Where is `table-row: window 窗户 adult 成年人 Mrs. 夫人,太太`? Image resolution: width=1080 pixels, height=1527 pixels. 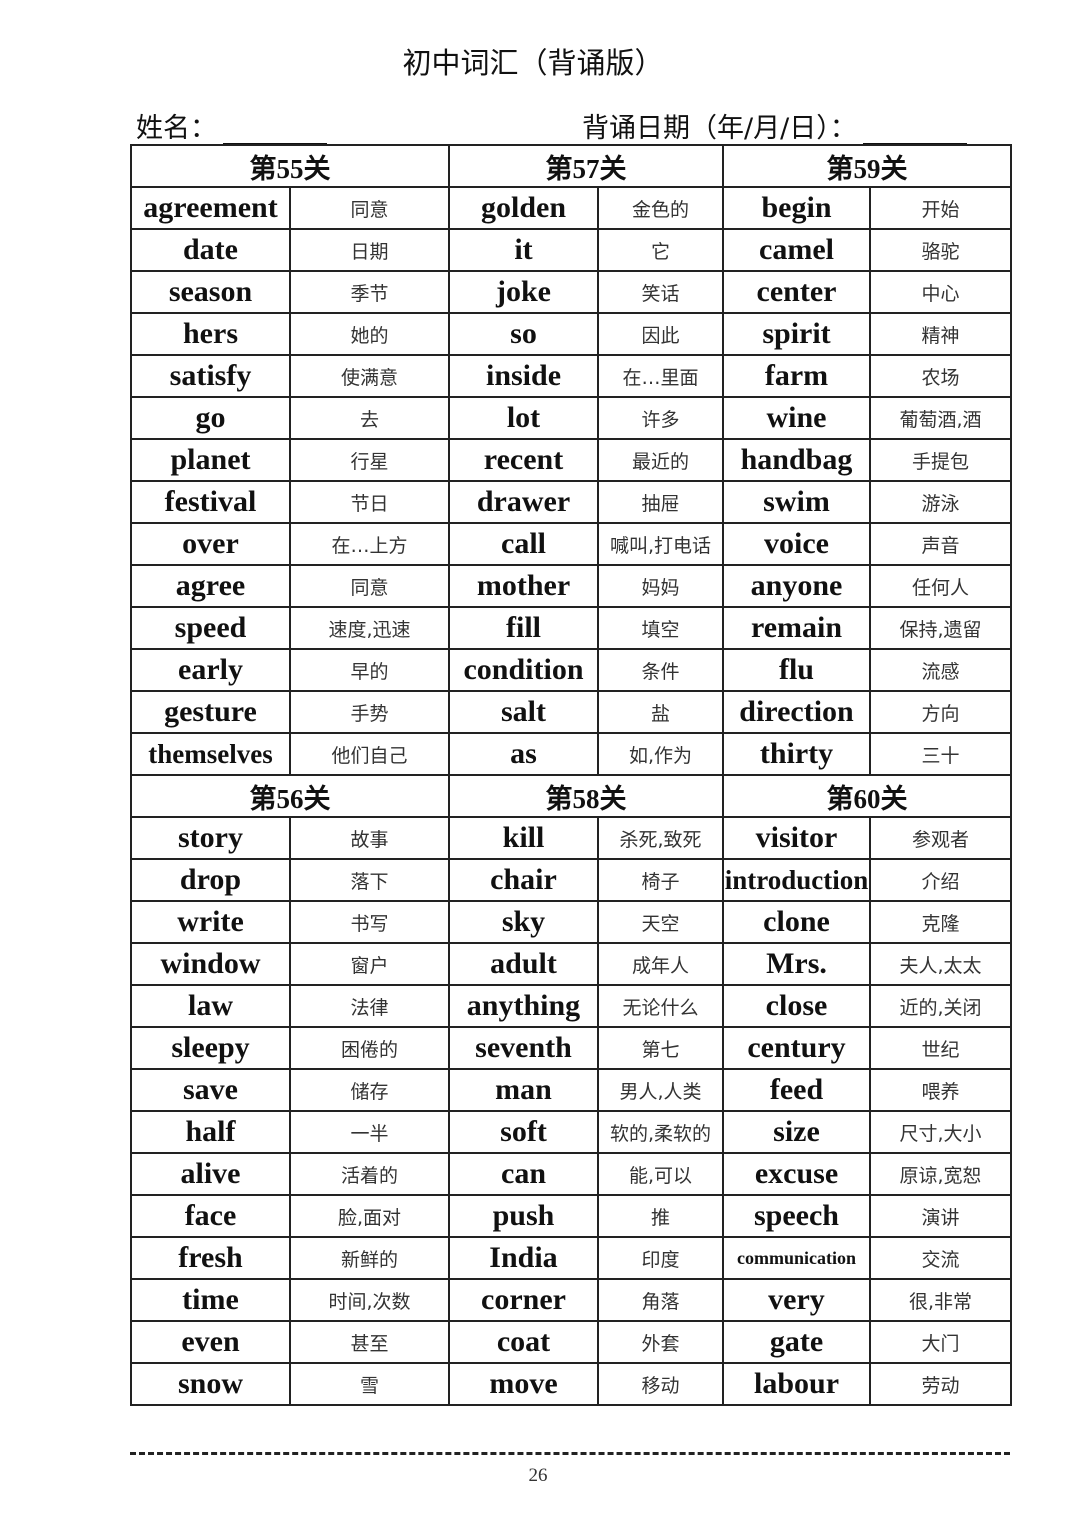 table-row: window 窗户 adult 成年人 Mrs. 夫人,太太 is located at coordinates (571, 964).